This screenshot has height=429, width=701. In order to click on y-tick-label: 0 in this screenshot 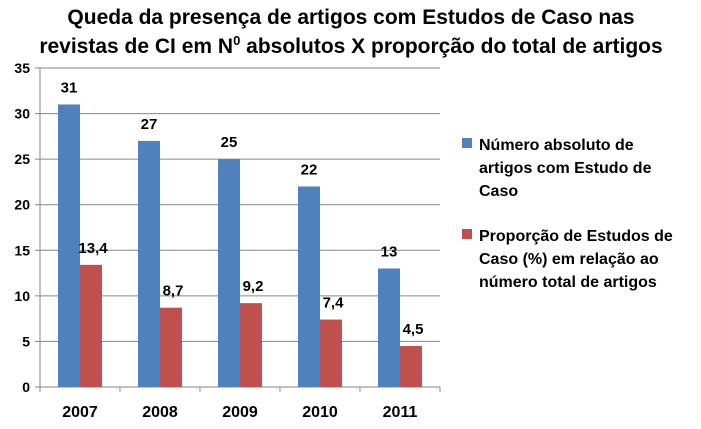, I will do `click(26, 387)`.